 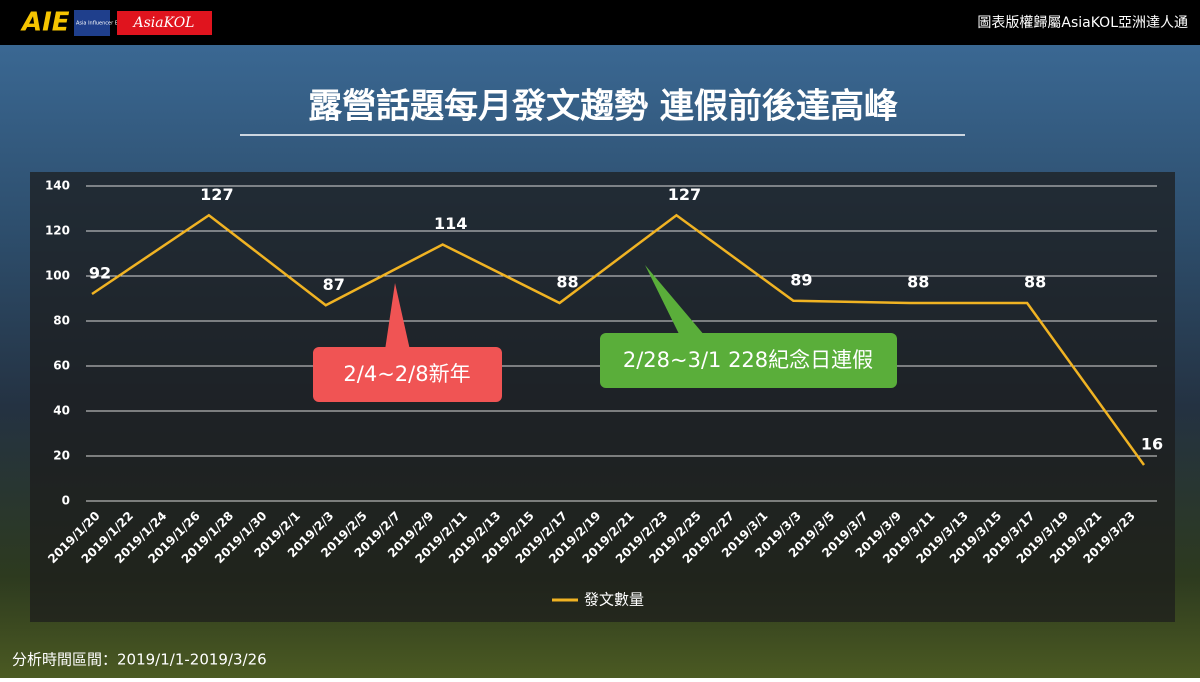 I want to click on brand: AsiaKOL, so click(x=163, y=23).